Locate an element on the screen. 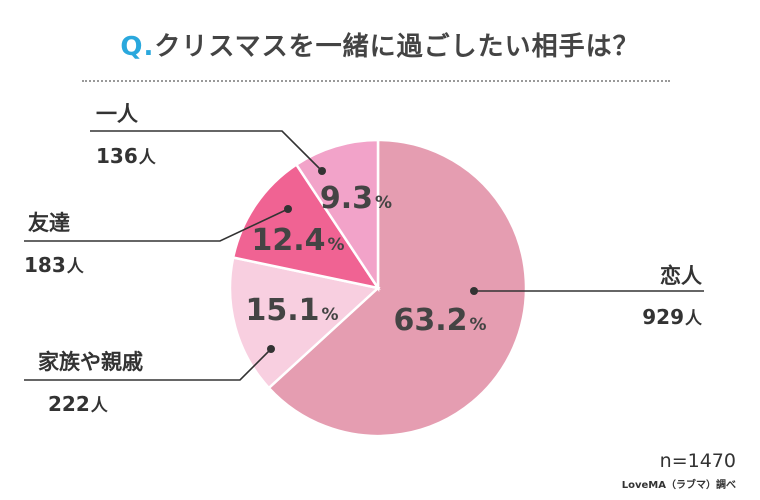 The width and height of the screenshot is (760, 500). source-credit: LoveMA（ラブマ）調べ is located at coordinates (678, 485).